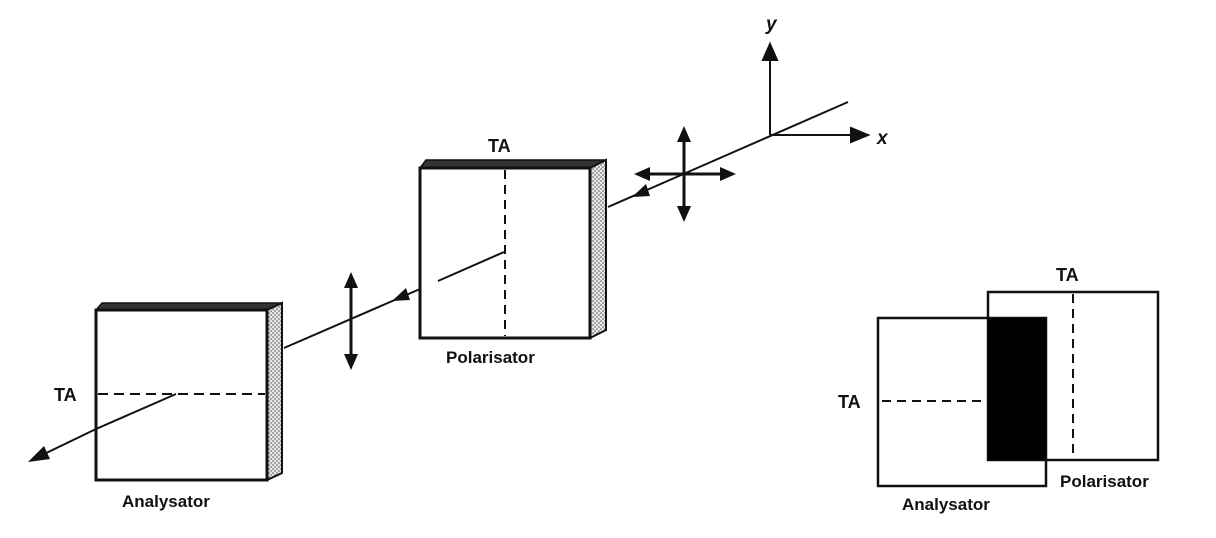 The height and width of the screenshot is (538, 1216). I want to click on x-axis-arrowhead, so click(860, 135).